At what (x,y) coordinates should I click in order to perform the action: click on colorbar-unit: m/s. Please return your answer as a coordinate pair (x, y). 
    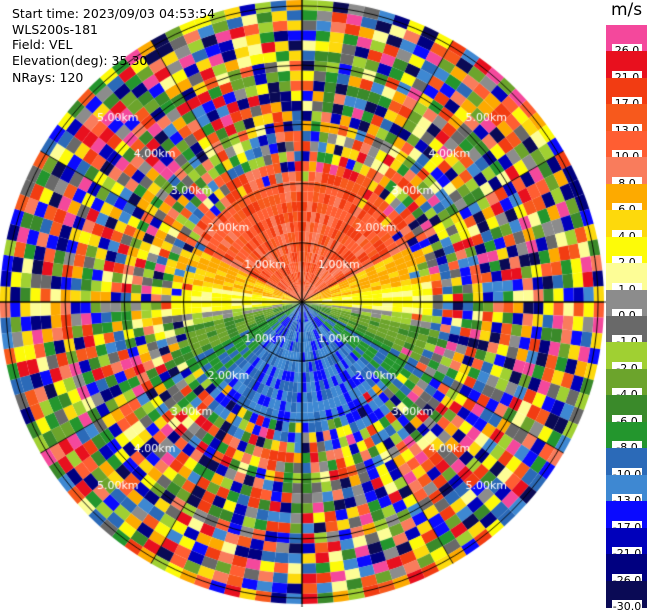
    Looking at the image, I should click on (627, 10).